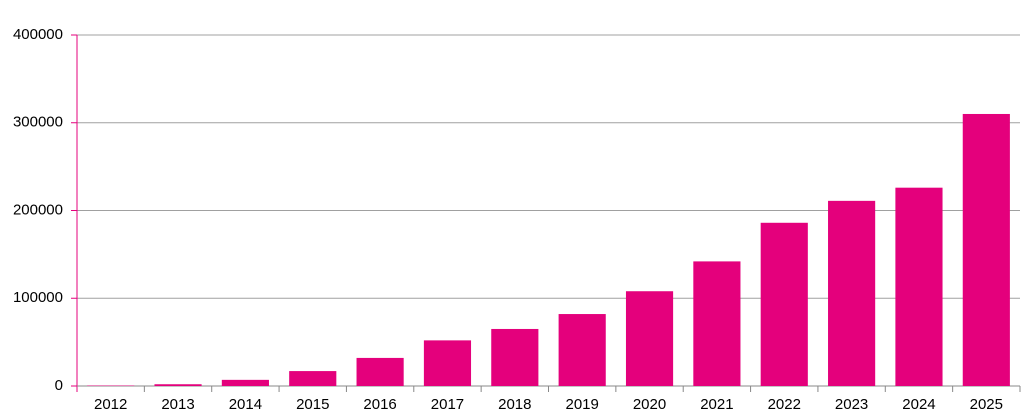 The image size is (1024, 414). Describe the element at coordinates (38, 122) in the screenshot. I see `y-tick-label: 300000` at that location.